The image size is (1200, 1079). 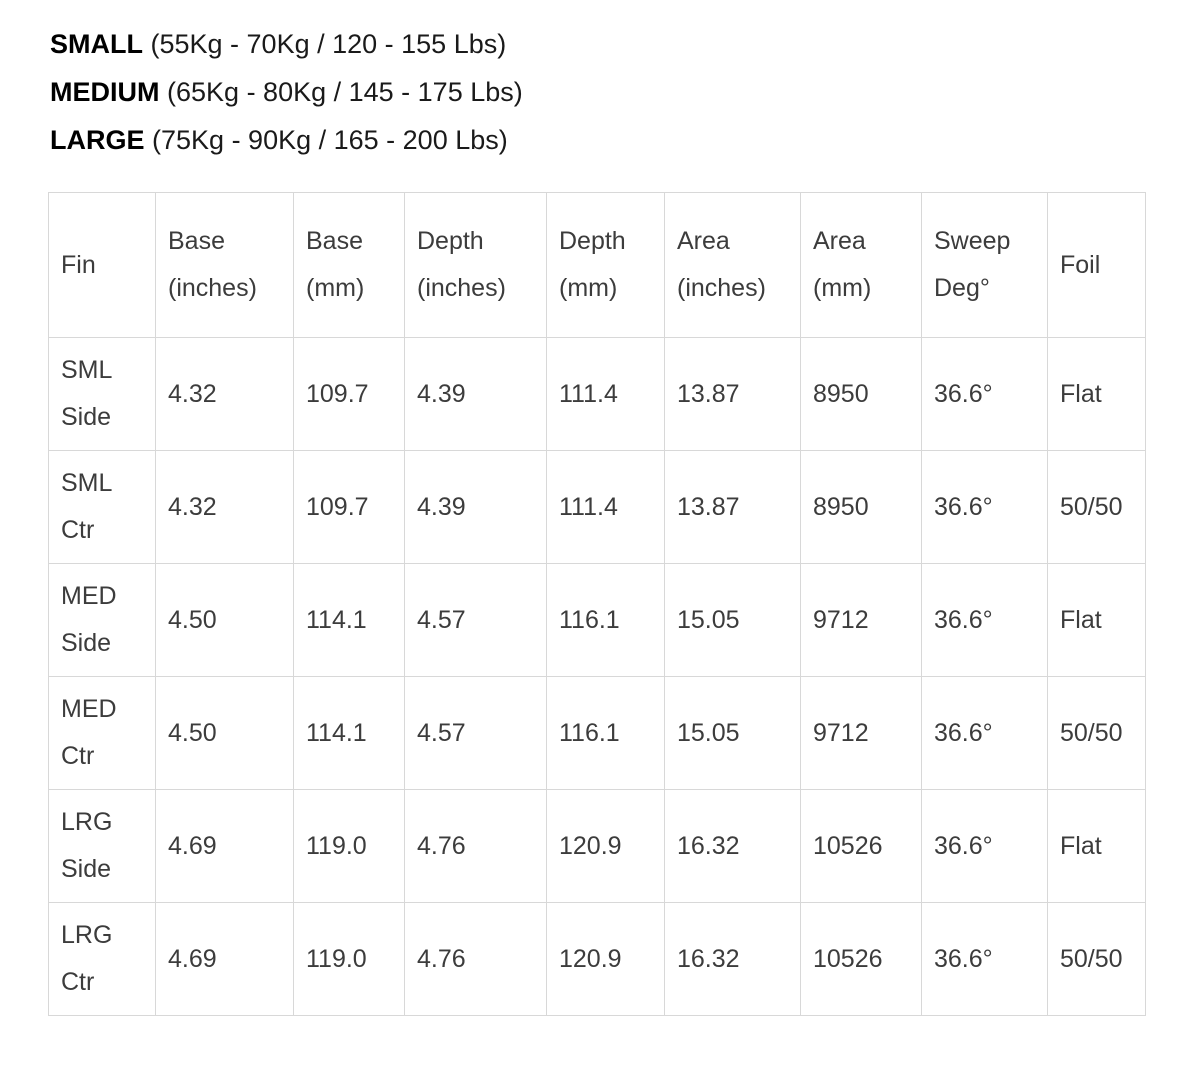 What do you see at coordinates (605, 265) in the screenshot?
I see `column-header-depth-mm: Depth (mm)` at bounding box center [605, 265].